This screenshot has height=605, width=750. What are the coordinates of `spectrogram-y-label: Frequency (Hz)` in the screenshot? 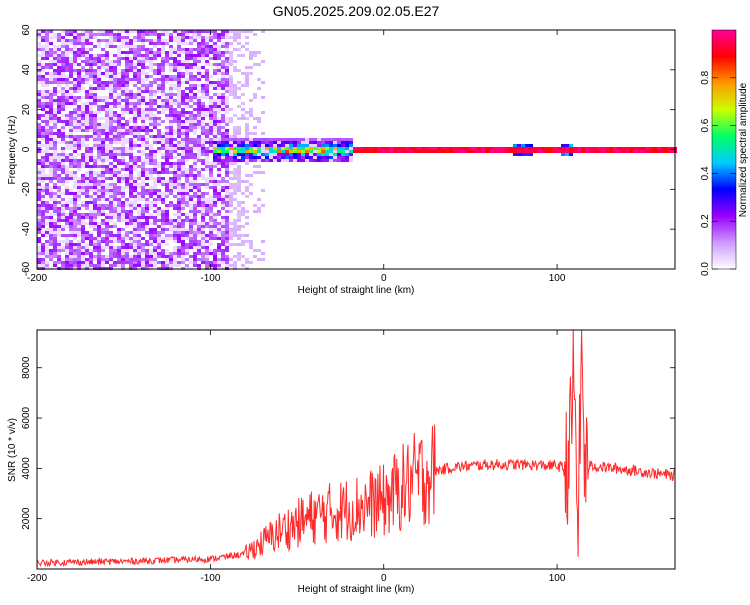 It's located at (12, 150).